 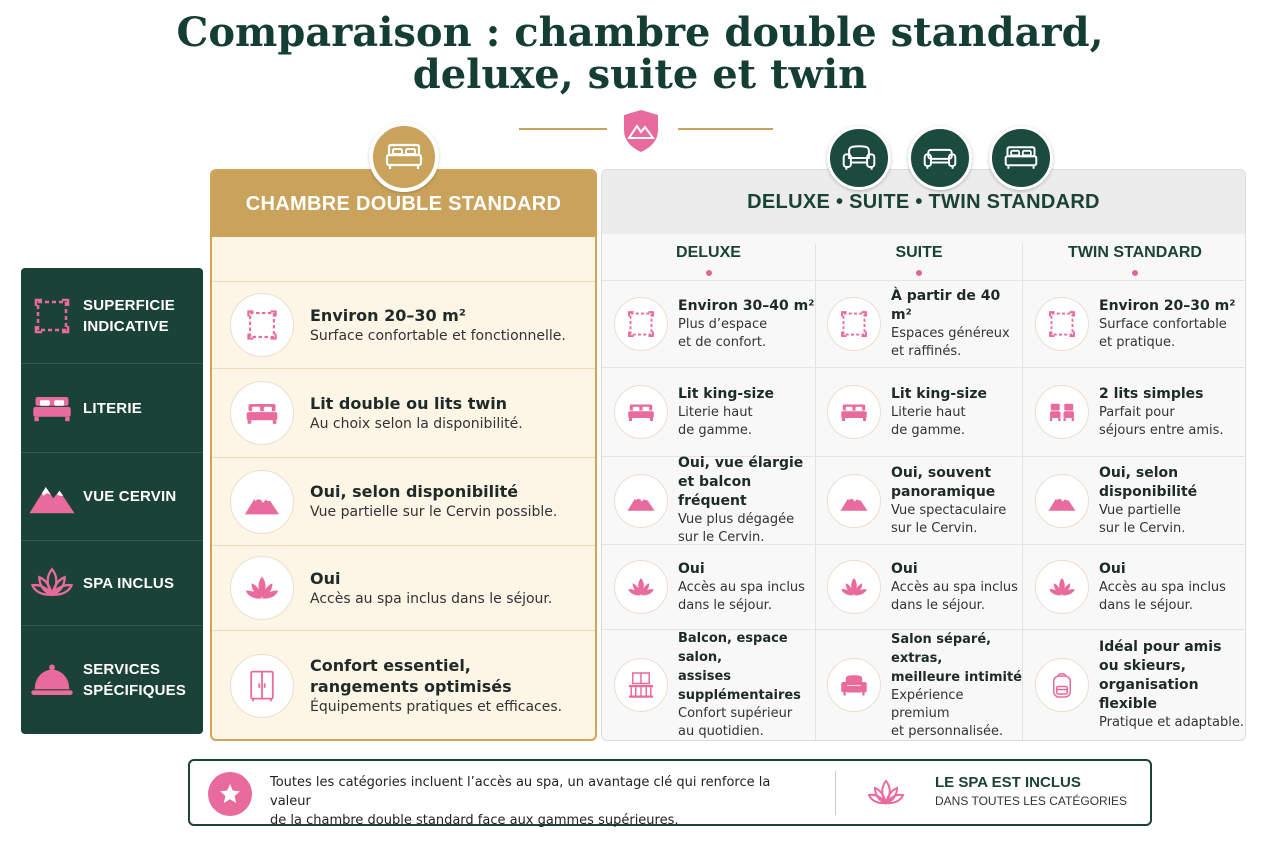 What do you see at coordinates (733, 648) in the screenshot?
I see `cell-title: Balcon, espace salon,` at bounding box center [733, 648].